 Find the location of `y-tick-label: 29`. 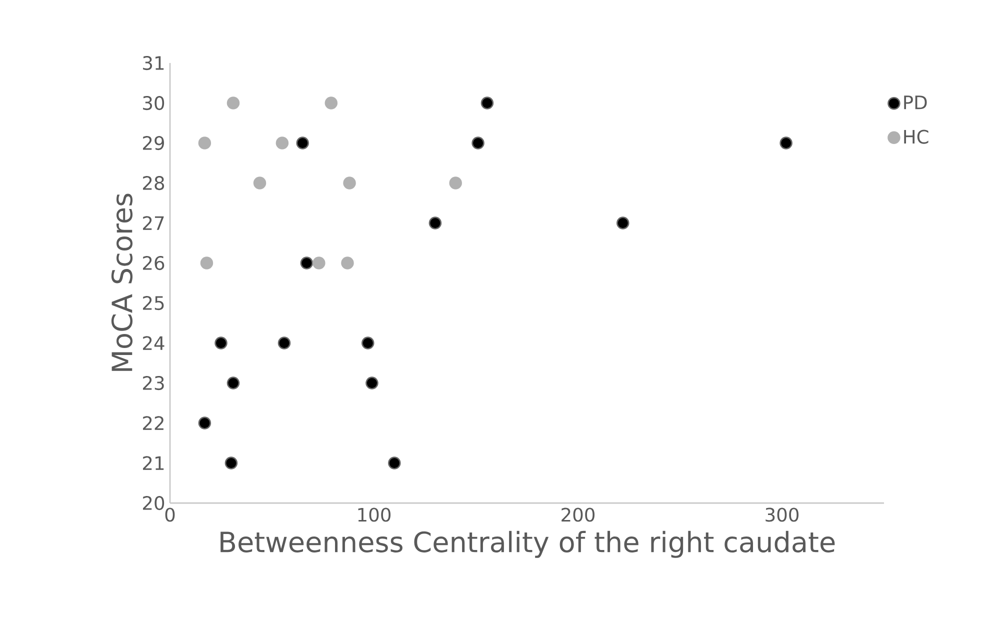

y-tick-label: 29 is located at coordinates (153, 143).